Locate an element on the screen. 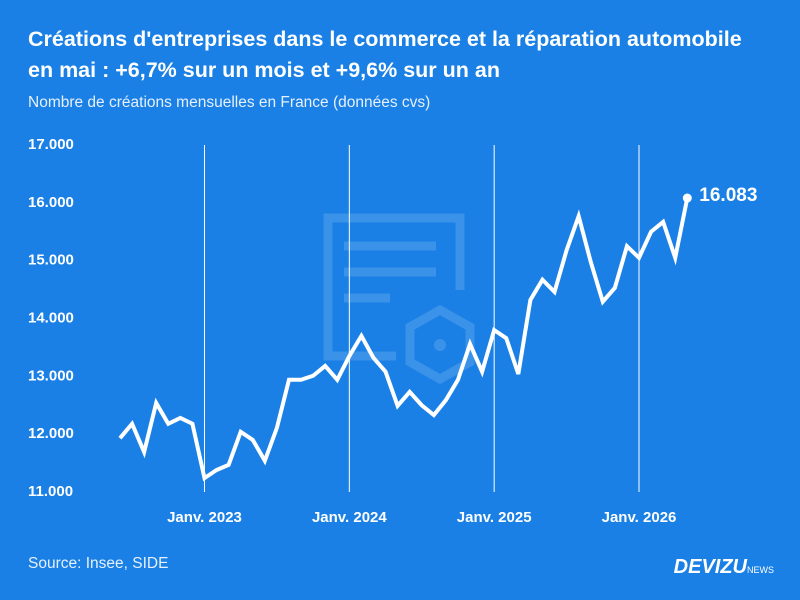  y-tick-label: 17.000 is located at coordinates (51, 144).